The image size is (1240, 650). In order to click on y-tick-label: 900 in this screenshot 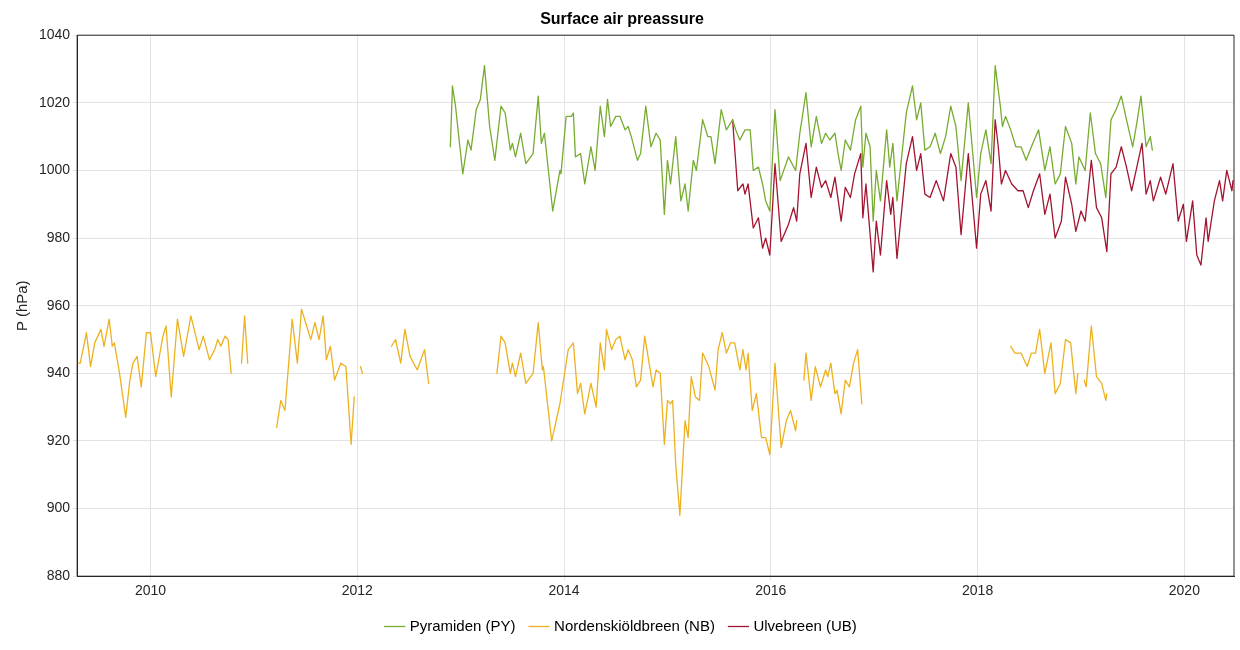, I will do `click(58, 507)`.